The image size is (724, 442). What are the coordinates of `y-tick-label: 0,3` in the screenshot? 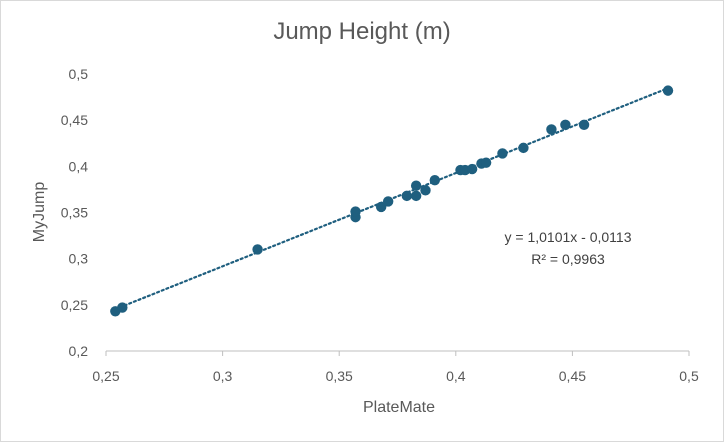 It's located at (79, 259).